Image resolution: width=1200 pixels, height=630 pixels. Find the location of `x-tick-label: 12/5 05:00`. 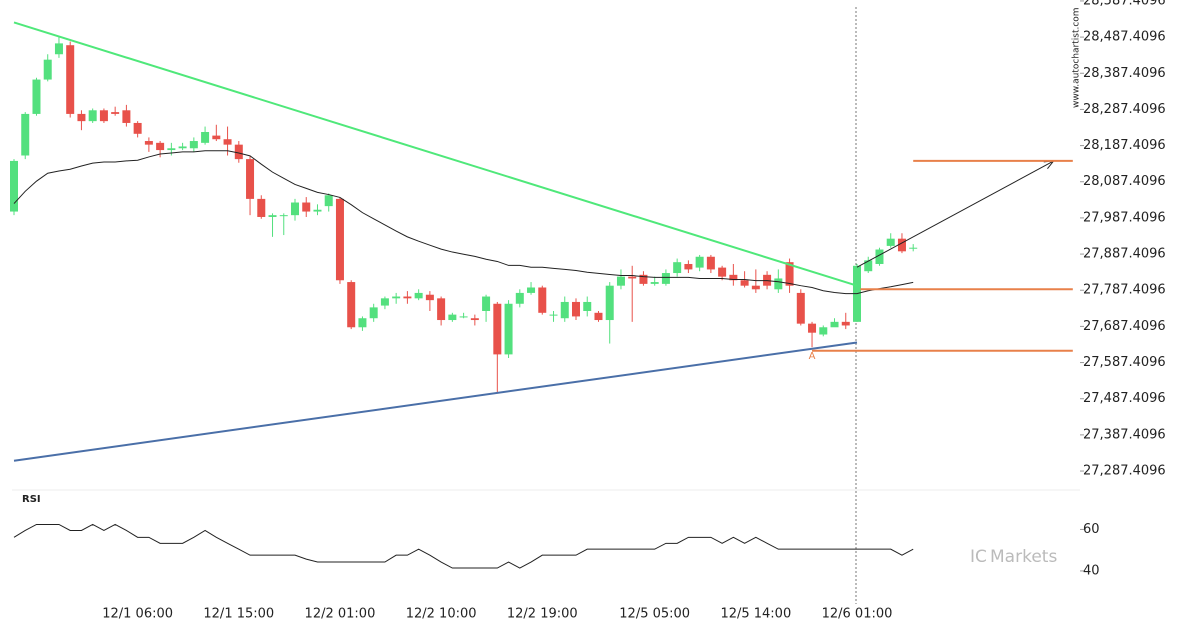

x-tick-label: 12/5 05:00 is located at coordinates (654, 614).